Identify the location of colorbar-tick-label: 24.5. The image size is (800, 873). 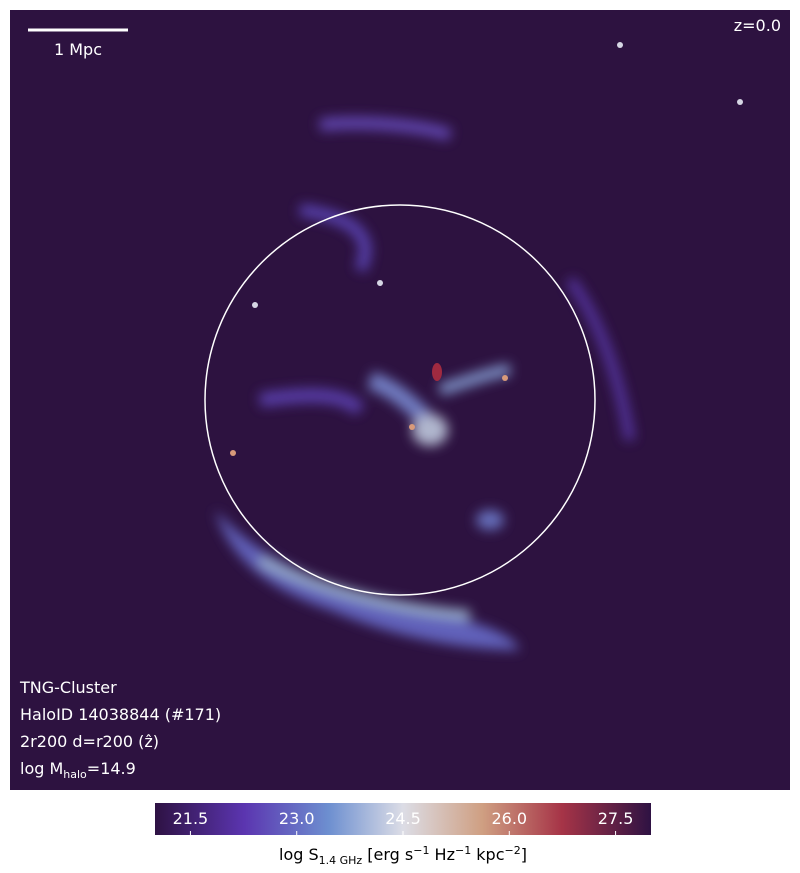
(403, 818).